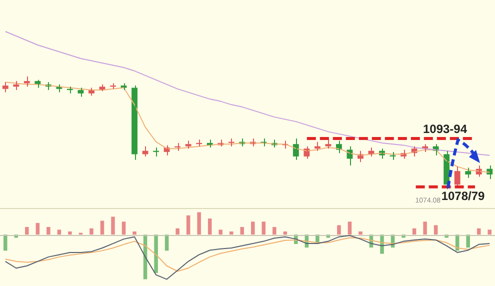 The height and width of the screenshot is (286, 495). What do you see at coordinates (463, 196) in the screenshot?
I see `annotation: 1078/79` at bounding box center [463, 196].